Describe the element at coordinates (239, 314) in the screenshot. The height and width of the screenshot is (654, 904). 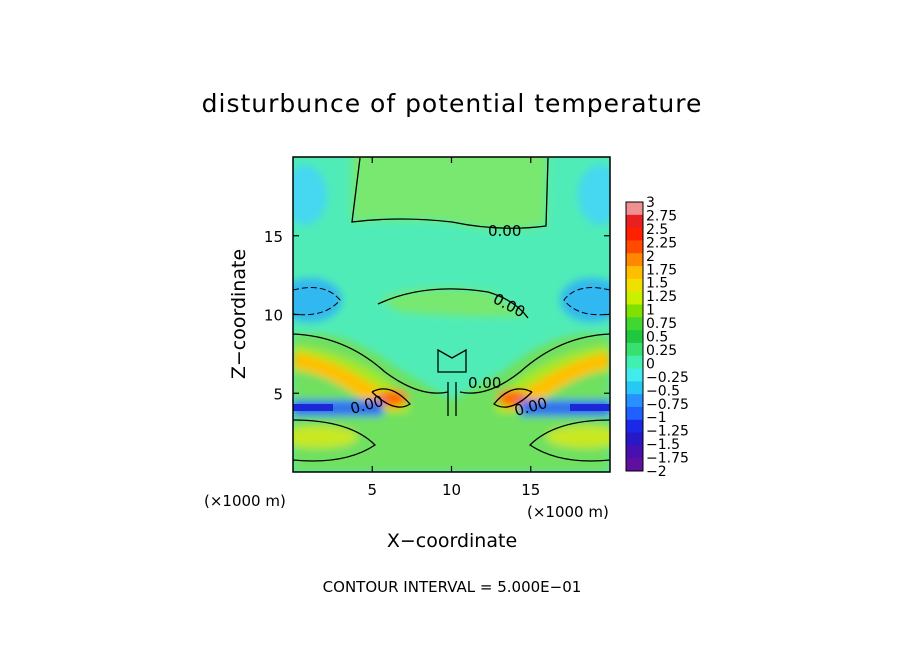
I see `y-axis-label: Z−coordinate` at that location.